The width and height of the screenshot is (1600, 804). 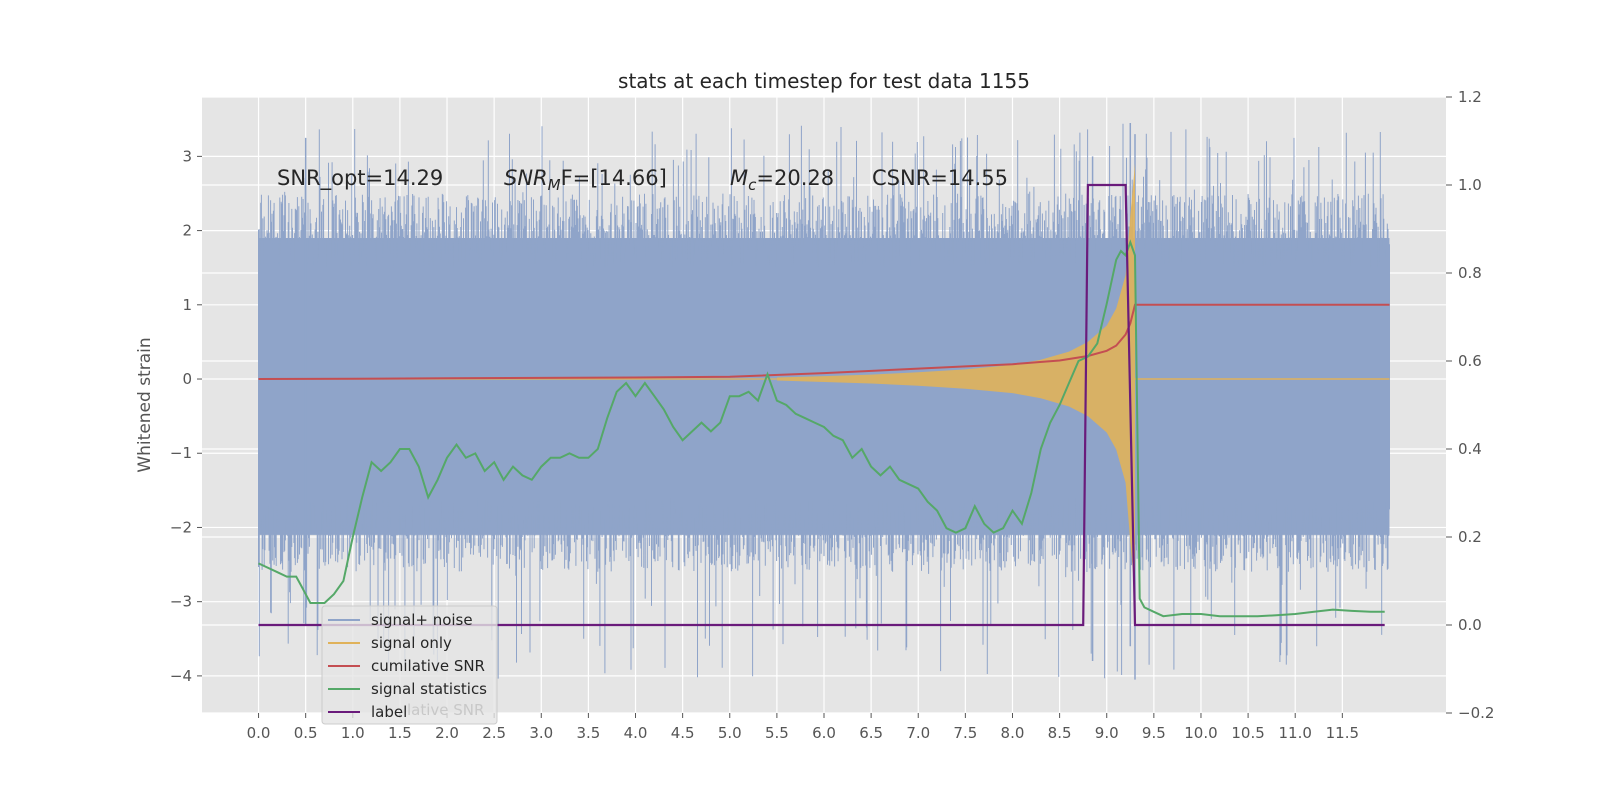 I want to click on y2-tick-label: 0.6, so click(x=1470, y=361).